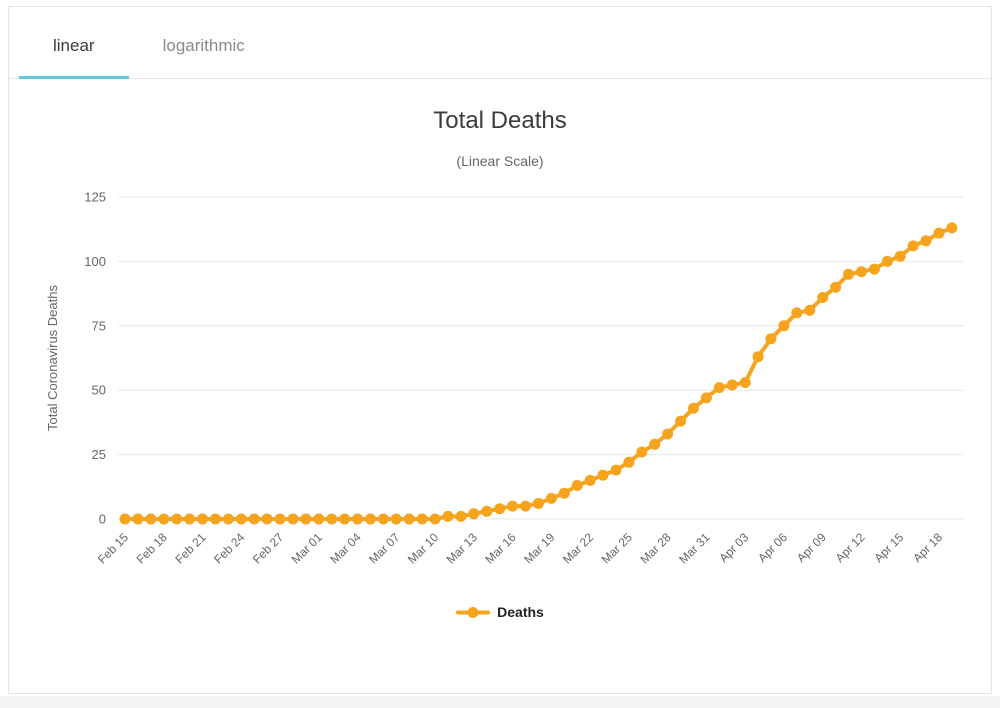 Image resolution: width=1000 pixels, height=708 pixels. Describe the element at coordinates (462, 548) in the screenshot. I see `x-tick-label: Mar 13` at that location.